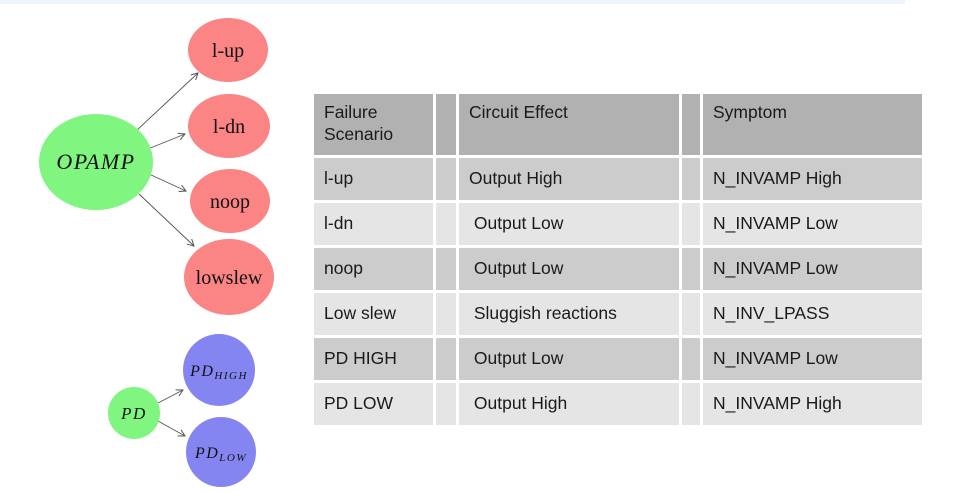 The height and width of the screenshot is (492, 964). Describe the element at coordinates (373, 124) in the screenshot. I see `column-header-failure-scenario: Failure Scenario` at that location.